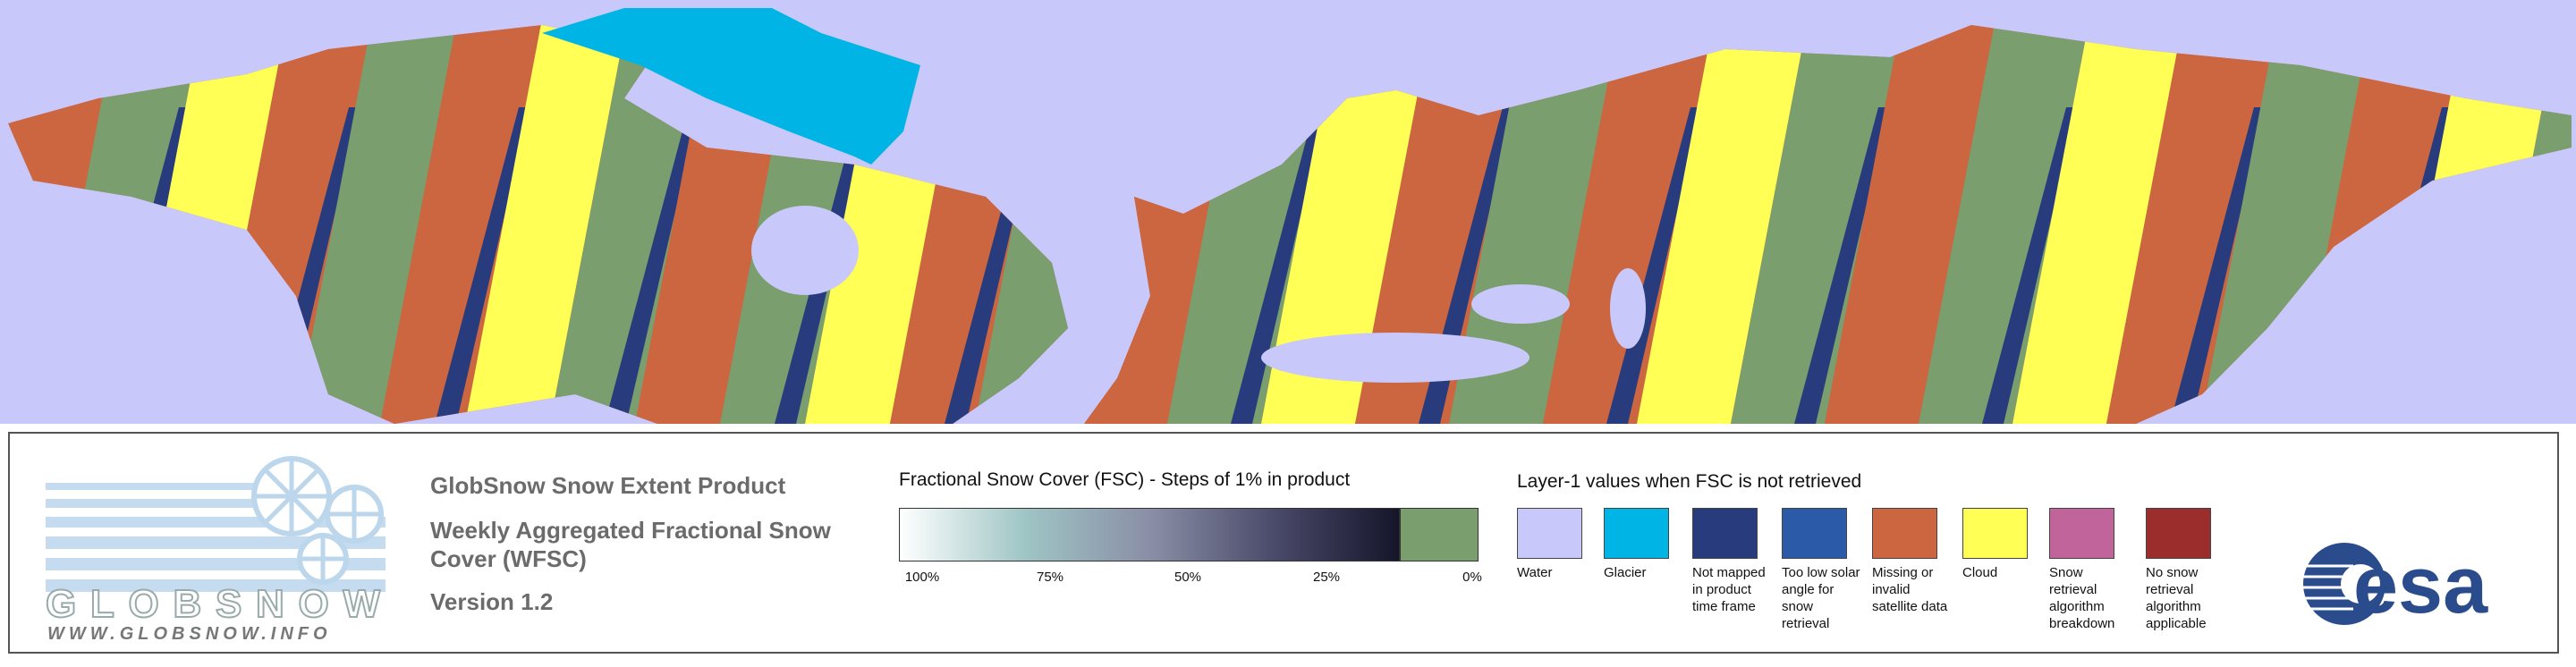  Describe the element at coordinates (1628, 309) in the screenshot. I see `caspian-sea` at that location.